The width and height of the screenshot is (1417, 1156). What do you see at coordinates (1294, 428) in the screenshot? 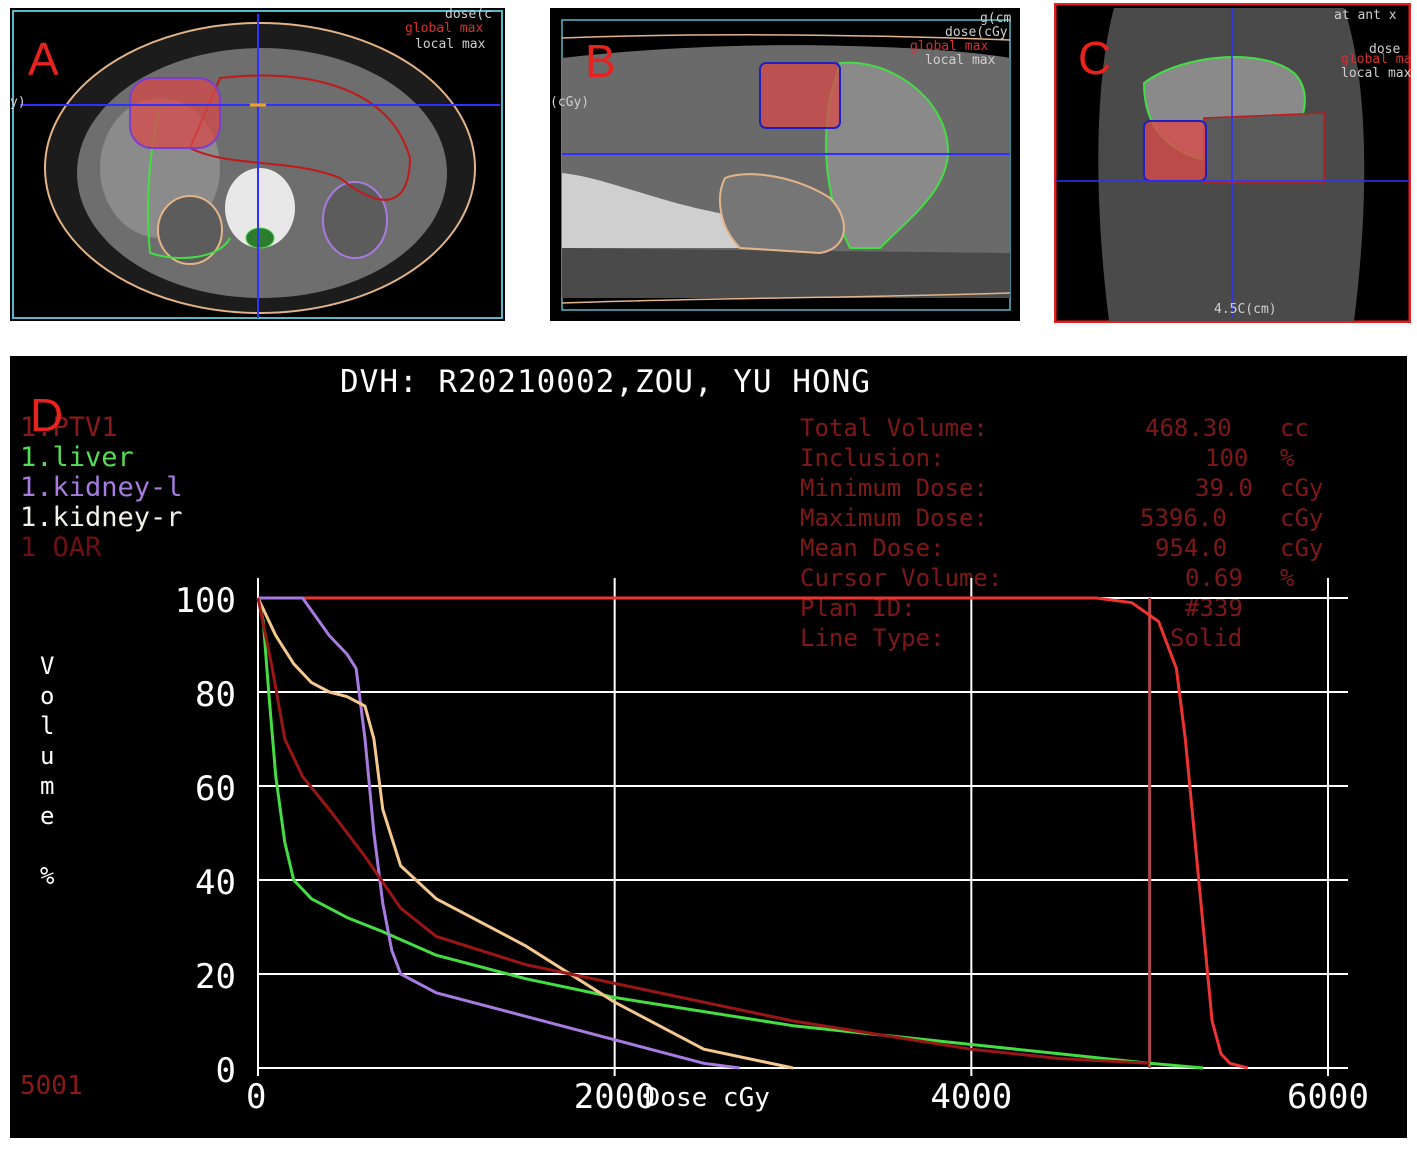
I see `info-unit: cc` at bounding box center [1294, 428].